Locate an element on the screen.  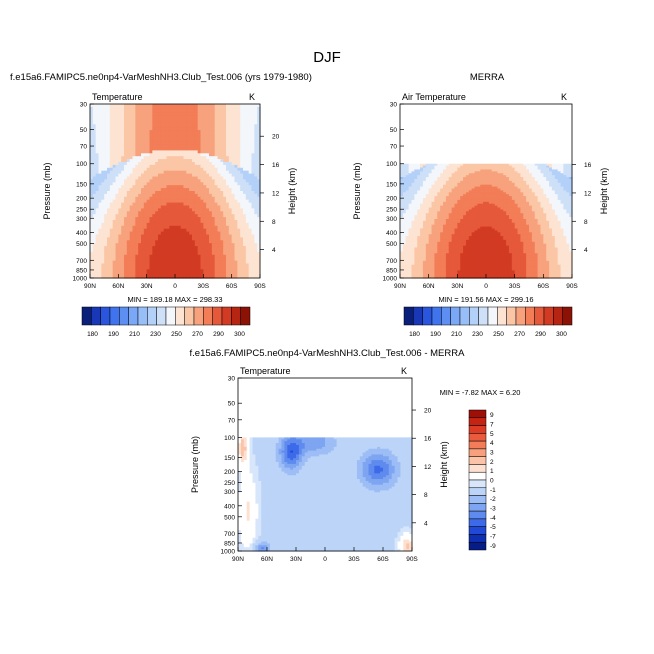
height-tick-label: 4 is located at coordinates (274, 250).